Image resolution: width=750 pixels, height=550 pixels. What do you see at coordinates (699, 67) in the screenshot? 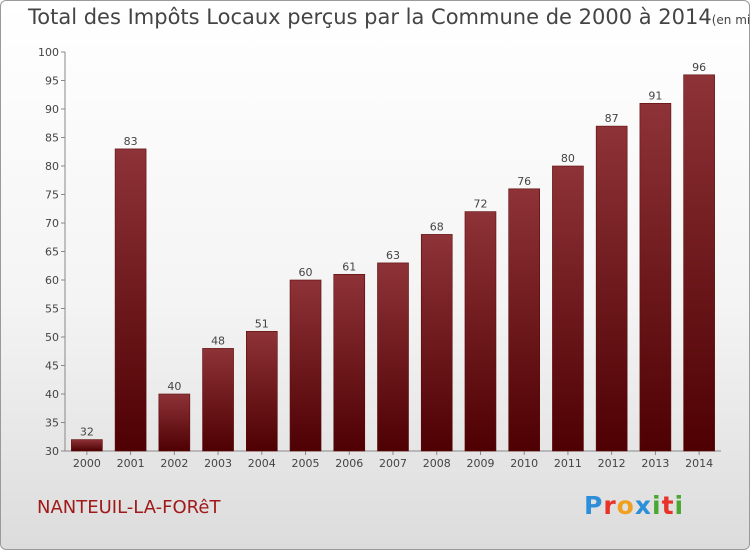
I see `bar-value-label: 96` at bounding box center [699, 67].